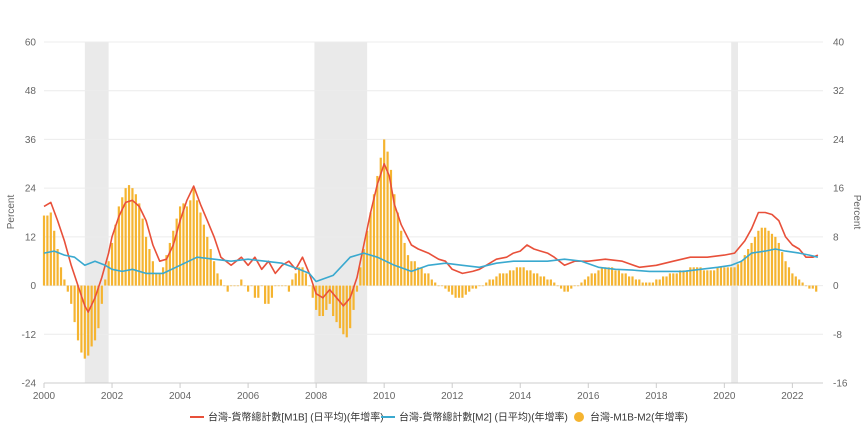  Describe the element at coordinates (579, 417) in the screenshot. I see `legend-m1b-m2-swatch` at that location.